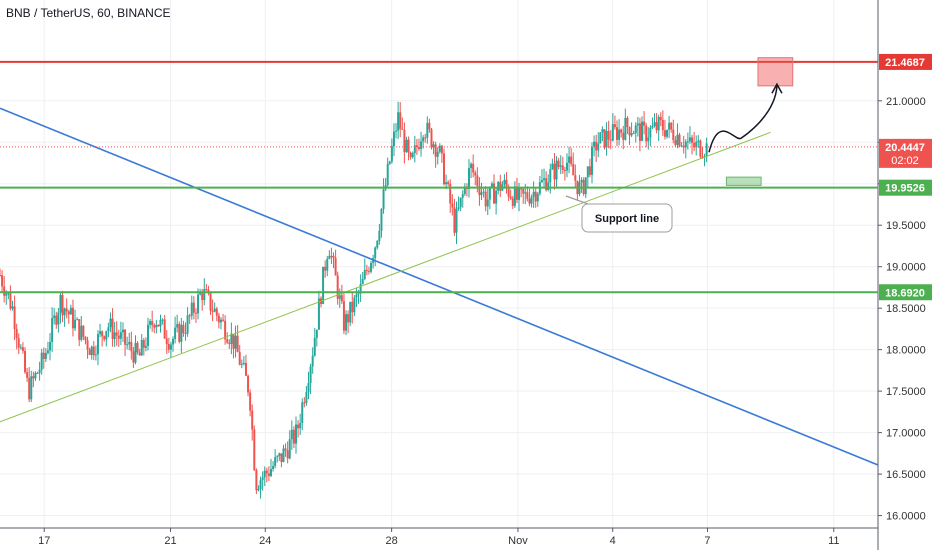 This screenshot has width=932, height=550. I want to click on current-price-label: 20.4447, so click(905, 148).